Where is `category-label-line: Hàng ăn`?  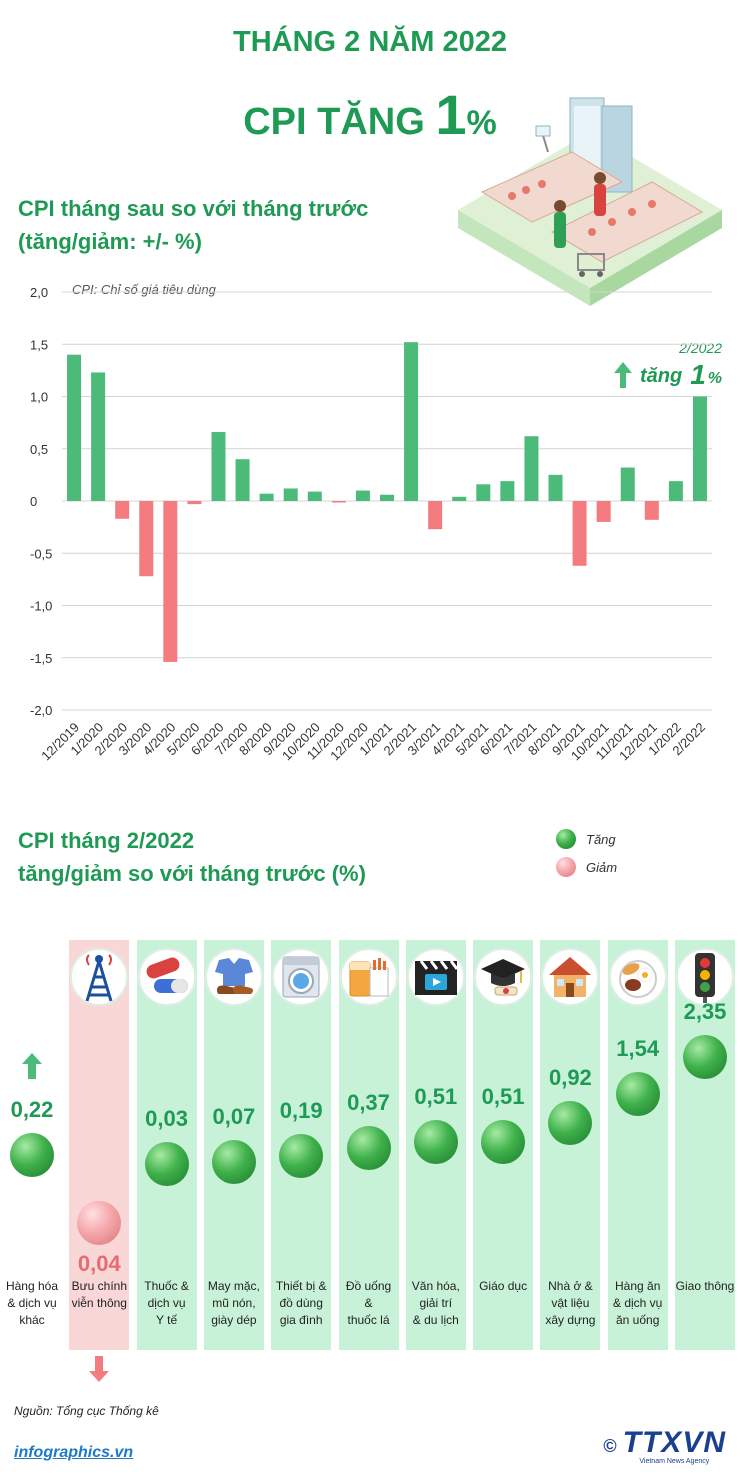 category-label-line: Hàng ăn is located at coordinates (638, 1286).